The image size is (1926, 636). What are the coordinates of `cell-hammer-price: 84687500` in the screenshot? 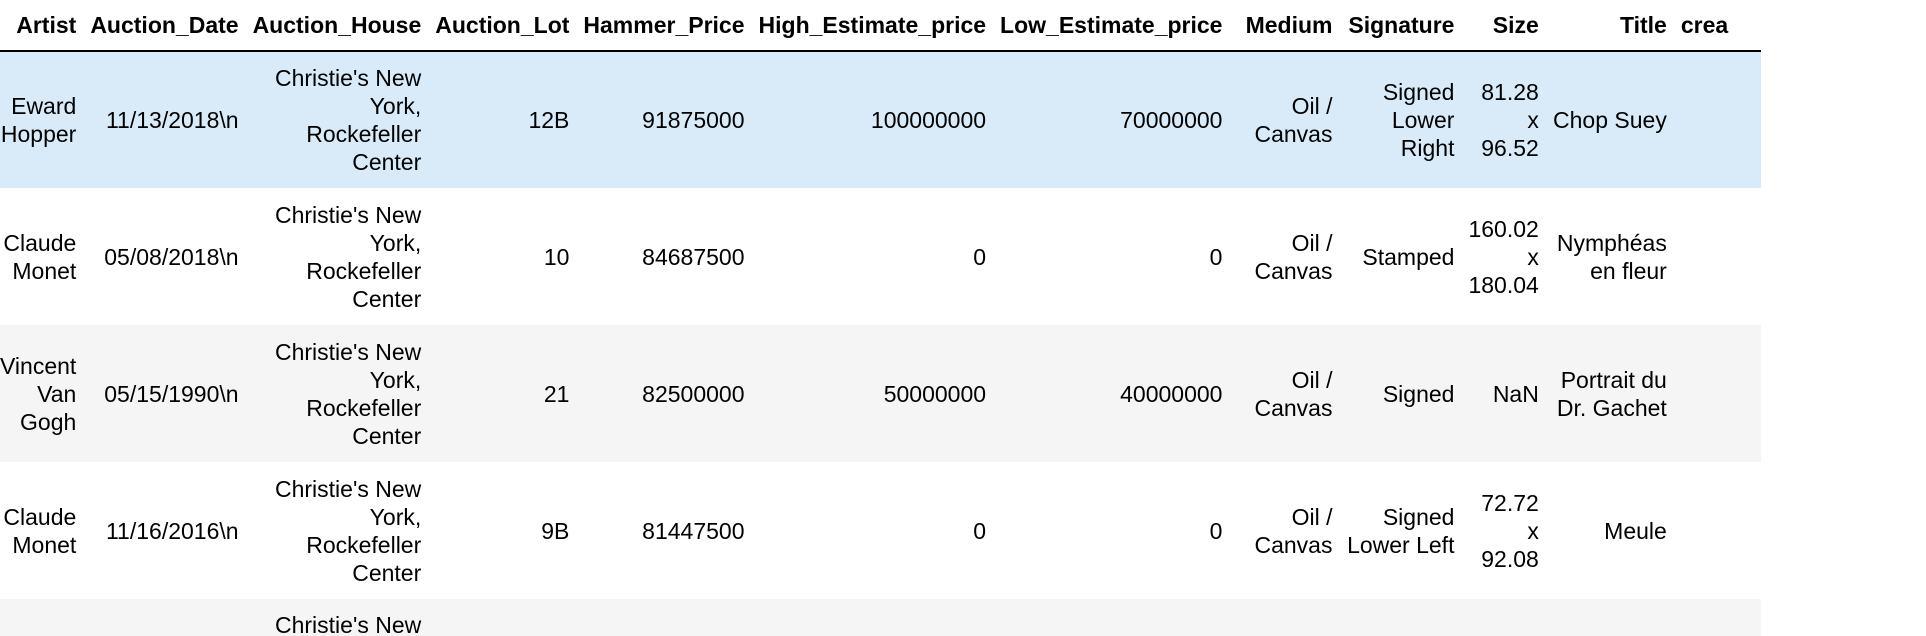 It's located at (693, 256).